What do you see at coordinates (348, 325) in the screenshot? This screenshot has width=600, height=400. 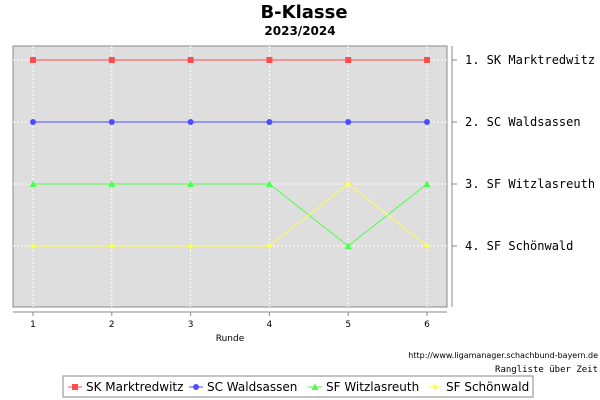 I see `x-tick-label: 5` at bounding box center [348, 325].